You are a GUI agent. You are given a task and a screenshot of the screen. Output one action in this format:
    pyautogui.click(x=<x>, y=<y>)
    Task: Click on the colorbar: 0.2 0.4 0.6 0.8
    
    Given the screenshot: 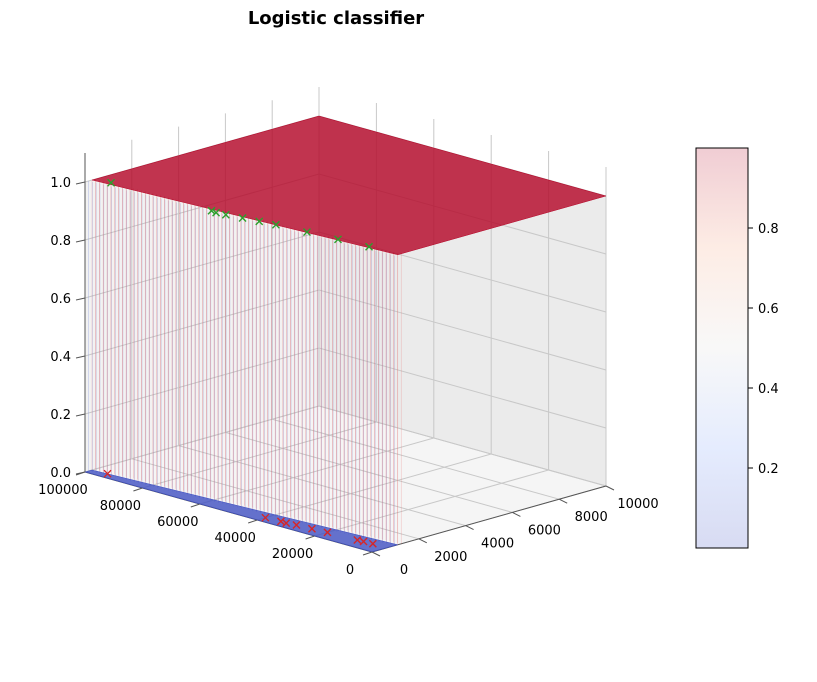 What is the action you would take?
    pyautogui.click(x=737, y=348)
    